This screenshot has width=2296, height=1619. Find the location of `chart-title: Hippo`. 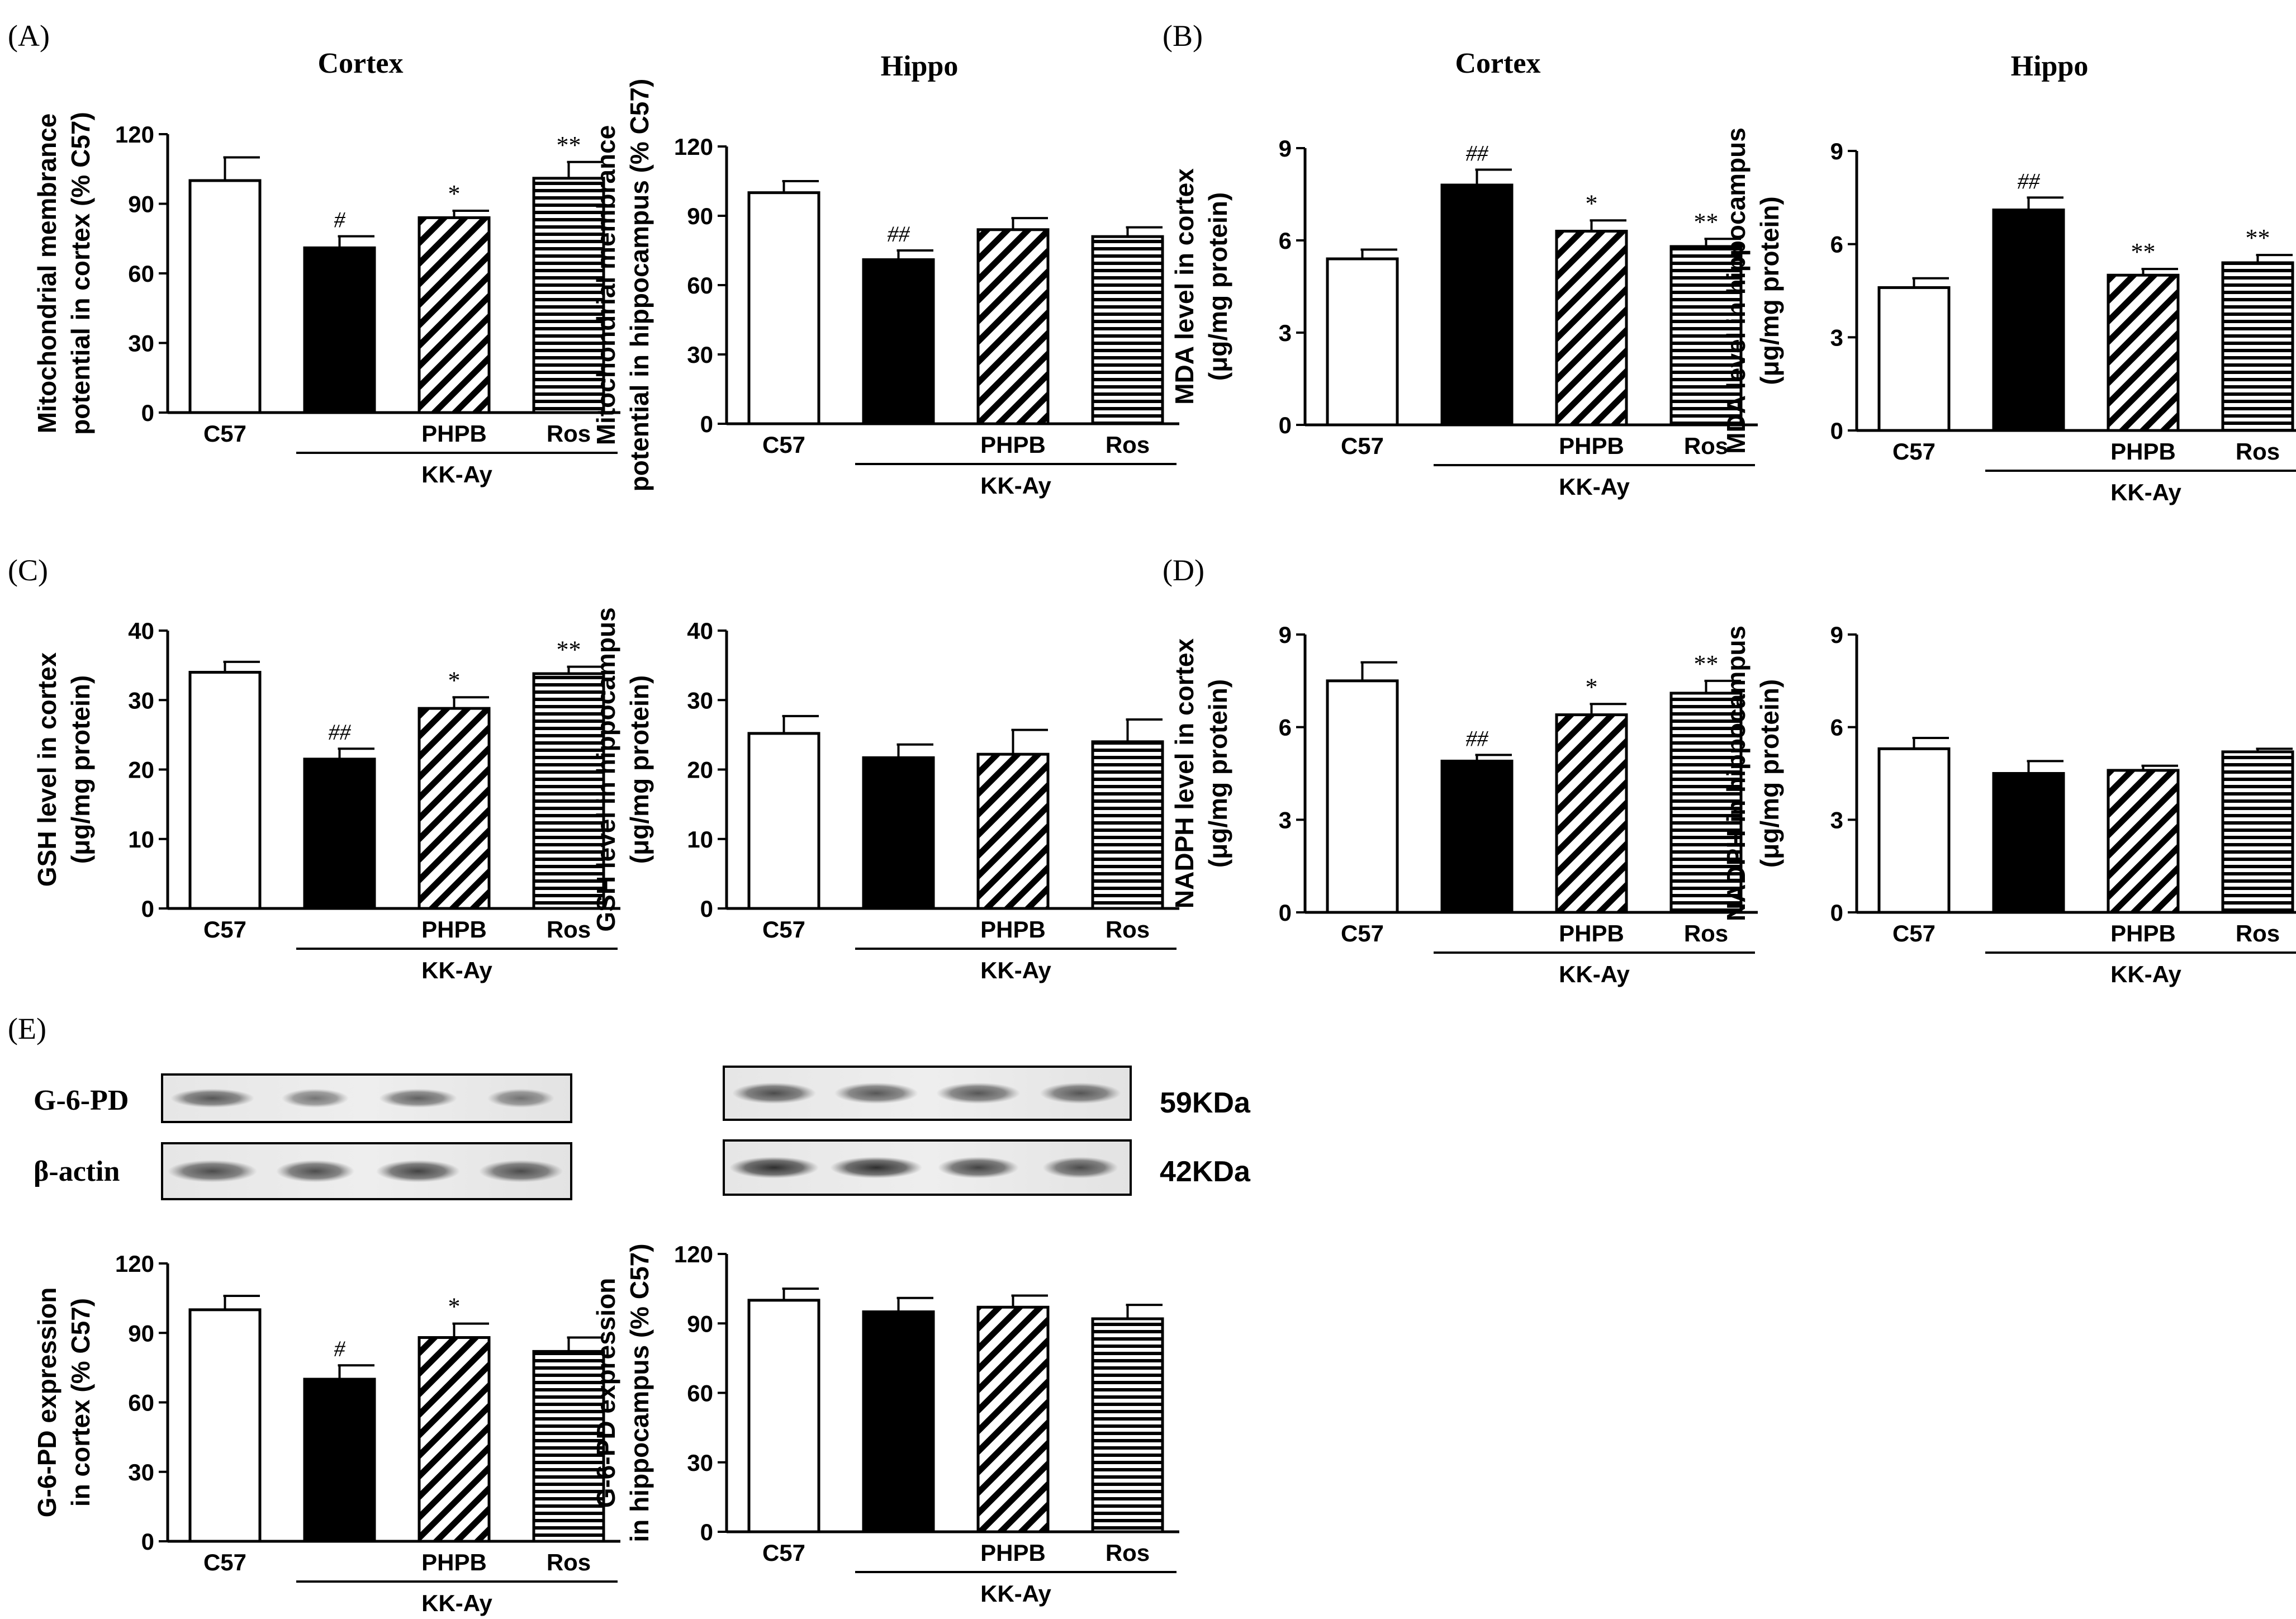

chart-title: Hippo is located at coordinates (2050, 66).